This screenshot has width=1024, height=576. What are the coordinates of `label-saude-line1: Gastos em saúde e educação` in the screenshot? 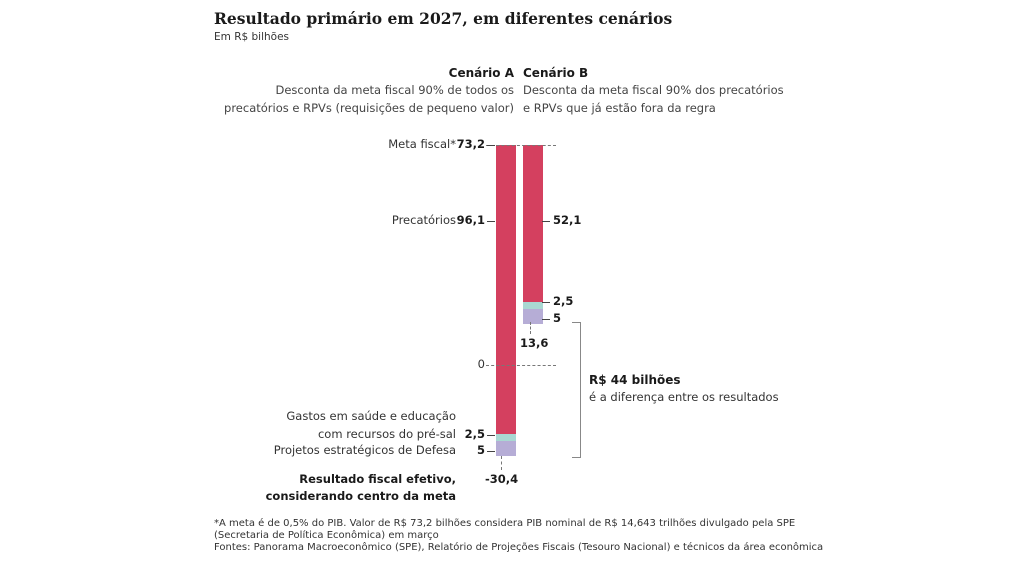 It's located at (371, 416).